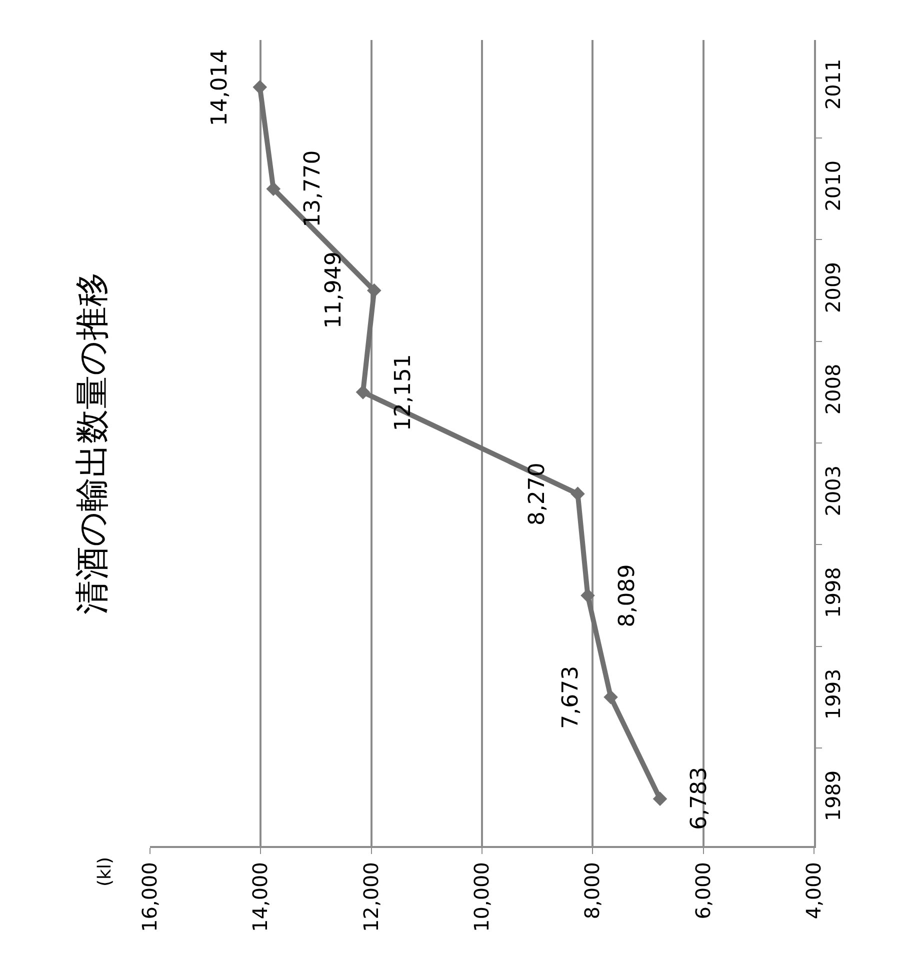 This screenshot has height=966, width=914. Describe the element at coordinates (833, 389) in the screenshot. I see `y-tick-label: 2008` at that location.